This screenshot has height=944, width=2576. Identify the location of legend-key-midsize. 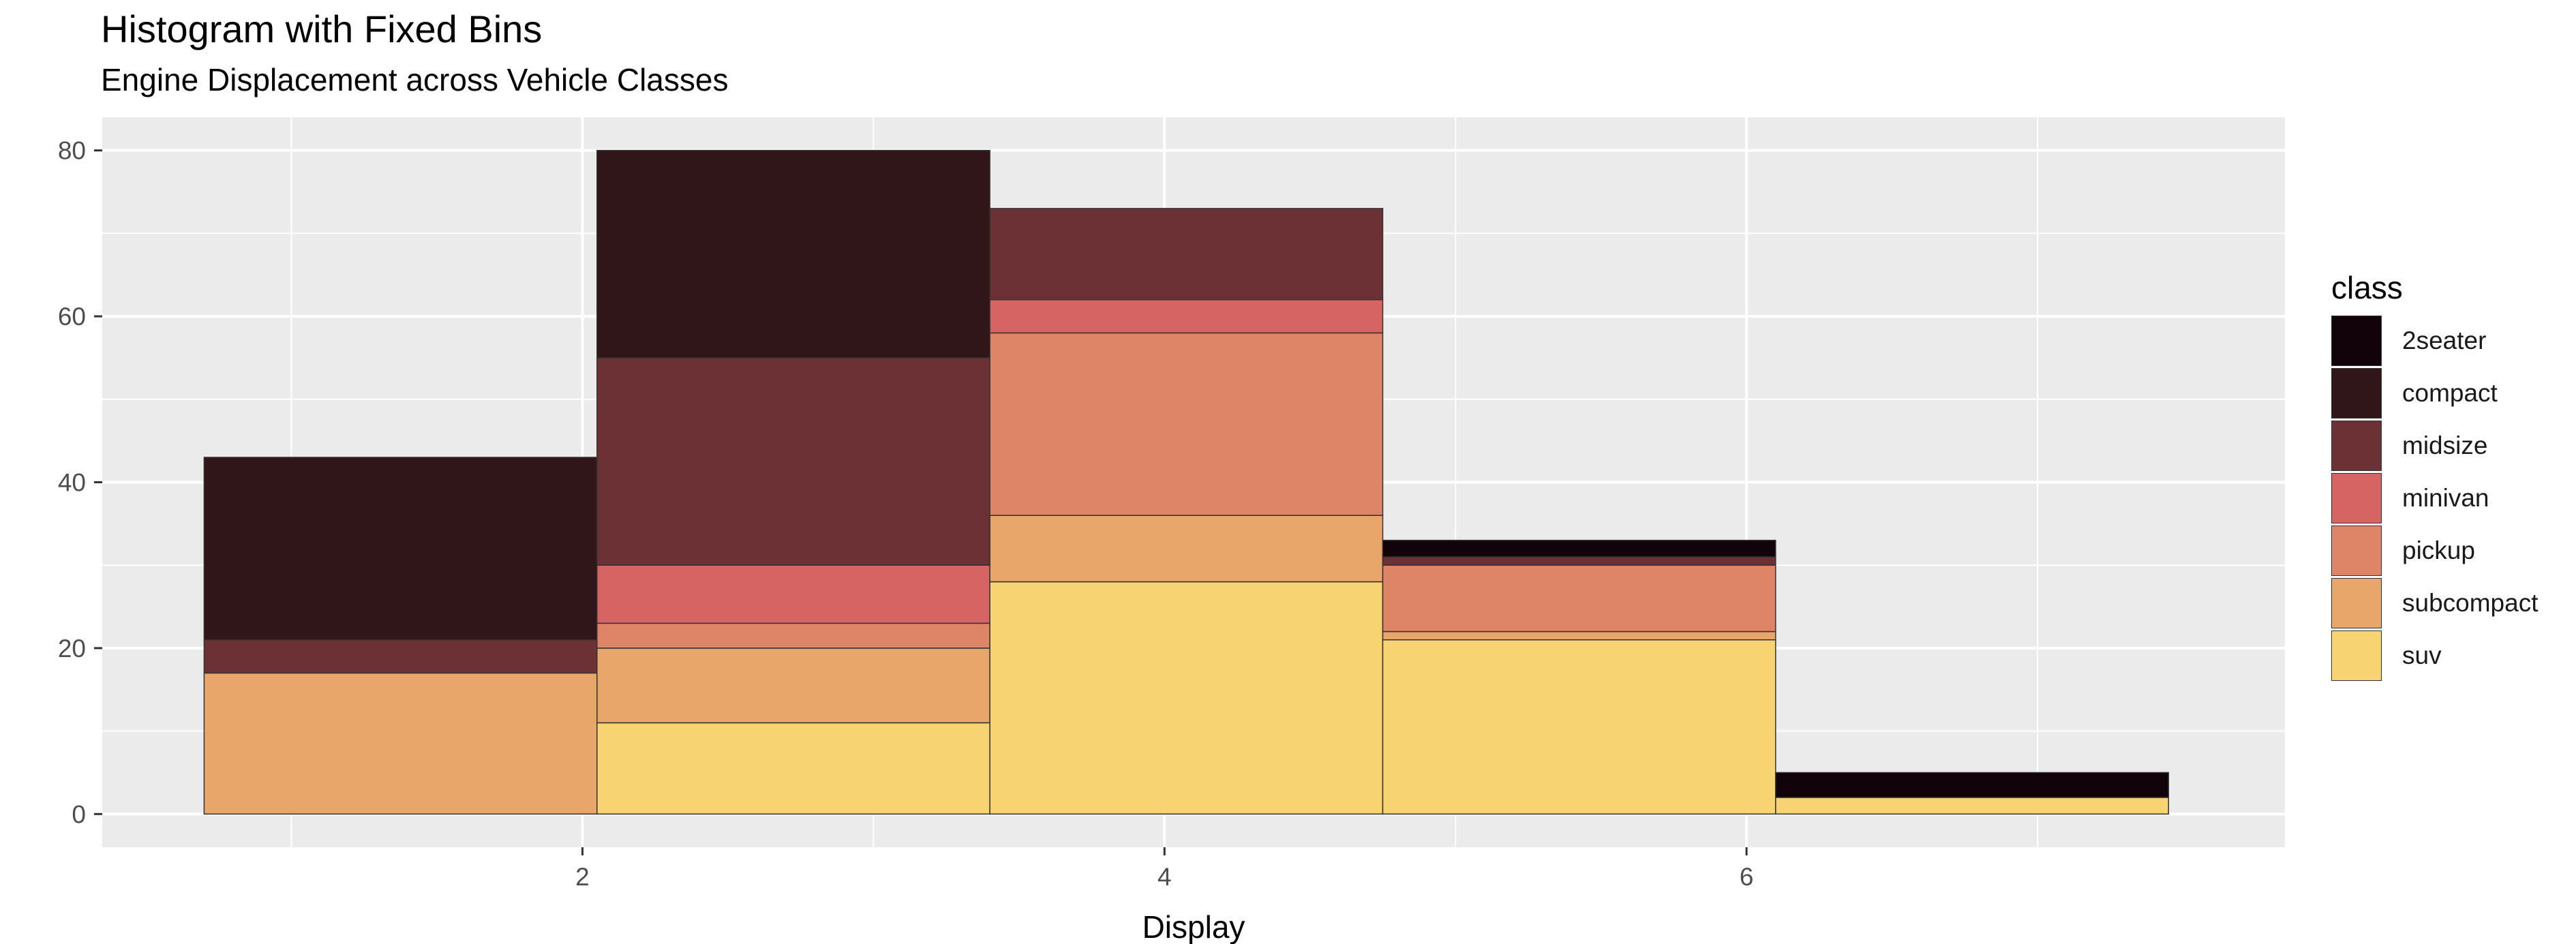
(2356, 445).